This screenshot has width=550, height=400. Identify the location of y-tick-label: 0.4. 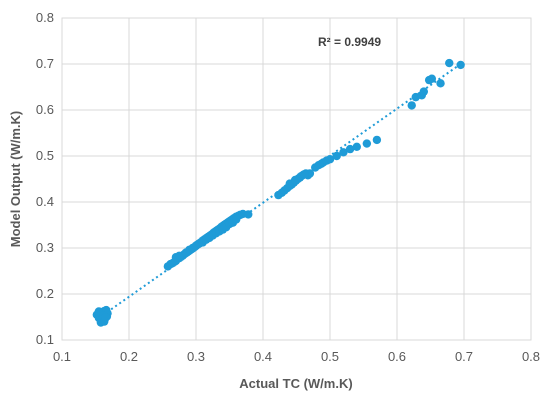
(45, 201).